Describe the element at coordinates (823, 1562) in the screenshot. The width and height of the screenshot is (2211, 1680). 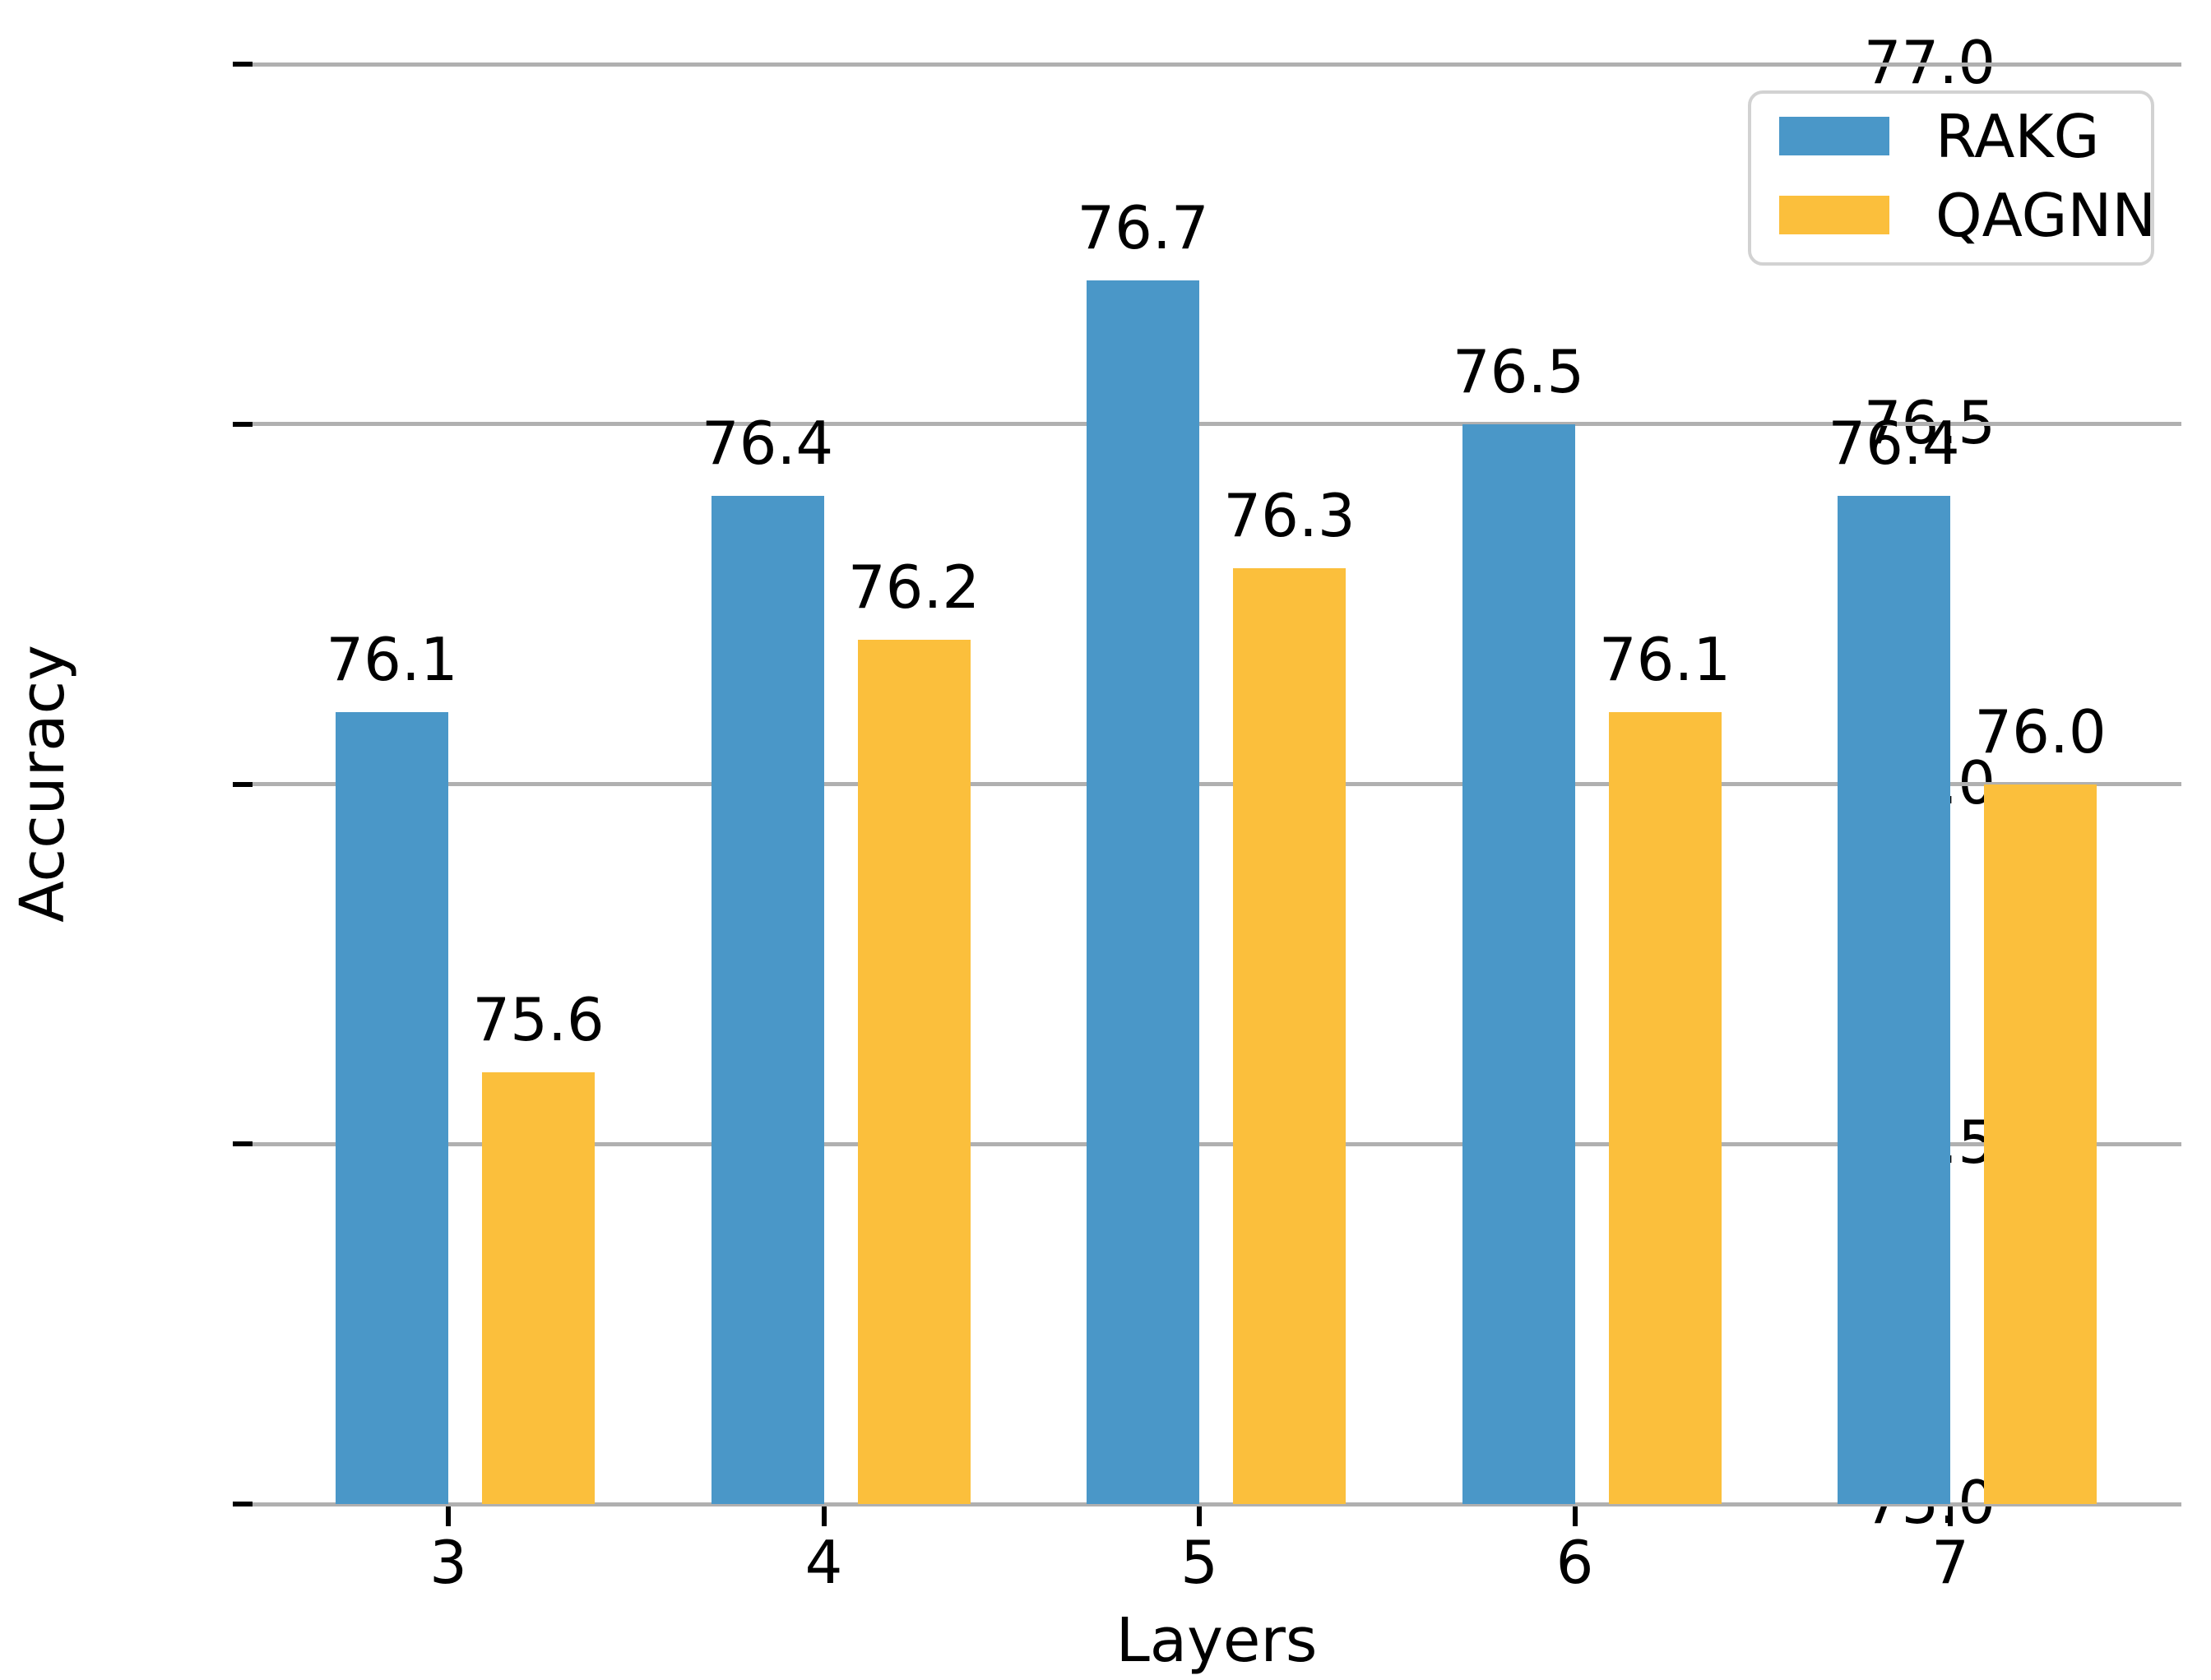
I see `x-tick-label-4: 4` at that location.